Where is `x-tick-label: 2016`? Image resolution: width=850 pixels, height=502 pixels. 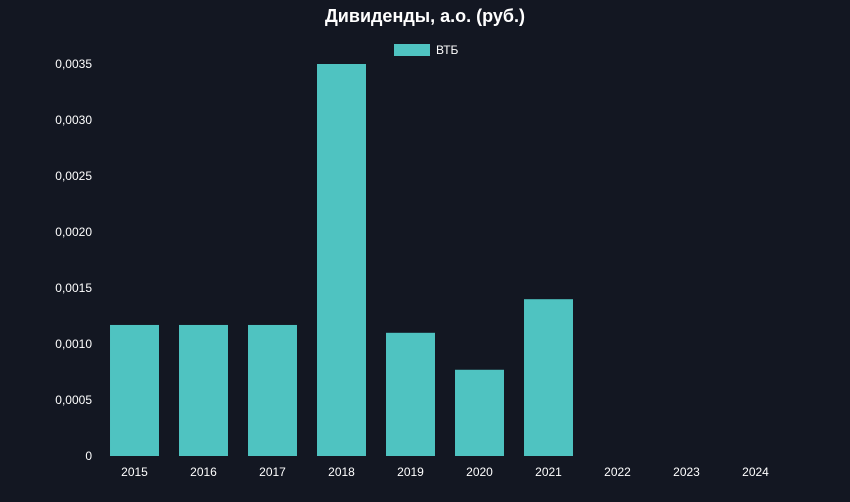 x-tick-label: 2016 is located at coordinates (203, 472).